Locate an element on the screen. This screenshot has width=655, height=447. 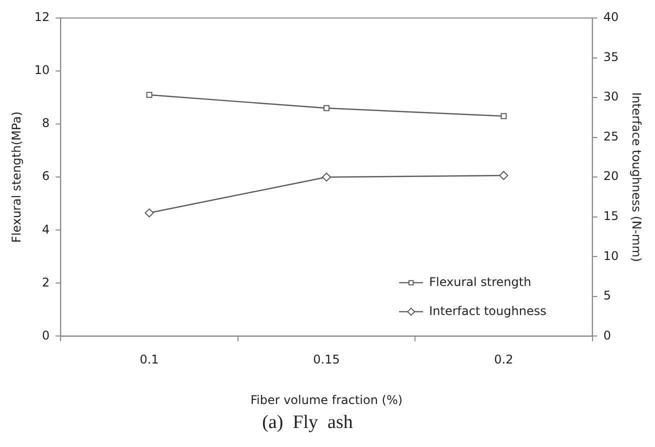
x-tick-label: 0.2 is located at coordinates (504, 359).